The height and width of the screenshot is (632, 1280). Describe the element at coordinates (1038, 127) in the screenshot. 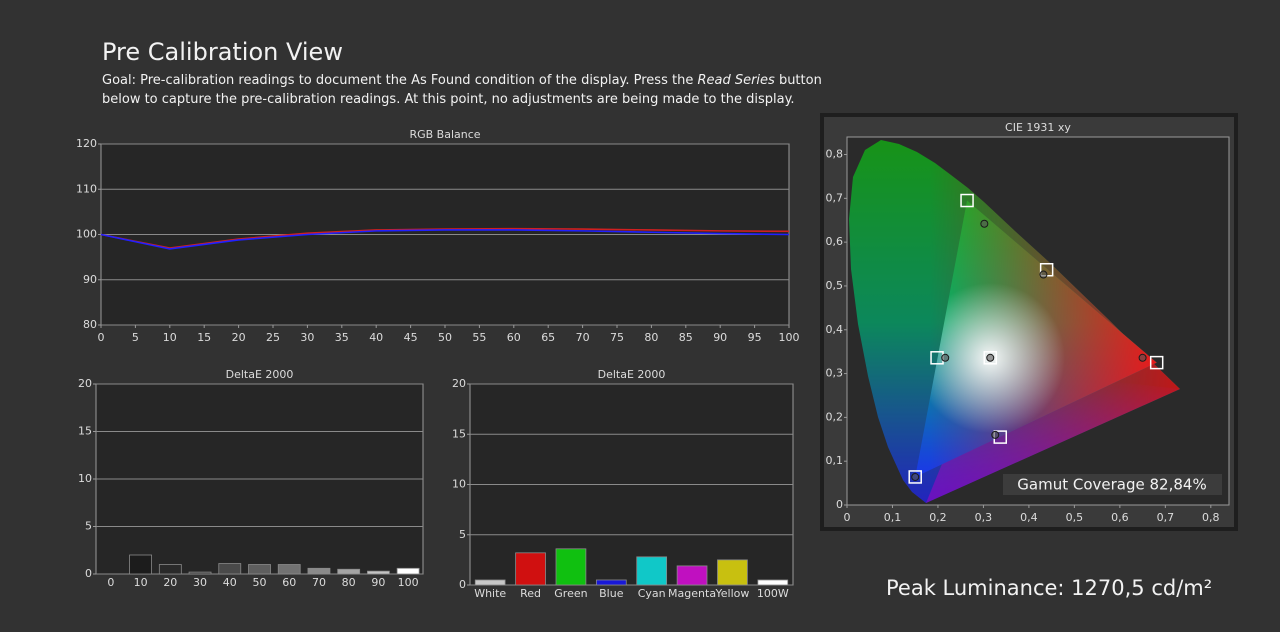

I see `chart-title: CIE 1931 xy` at that location.